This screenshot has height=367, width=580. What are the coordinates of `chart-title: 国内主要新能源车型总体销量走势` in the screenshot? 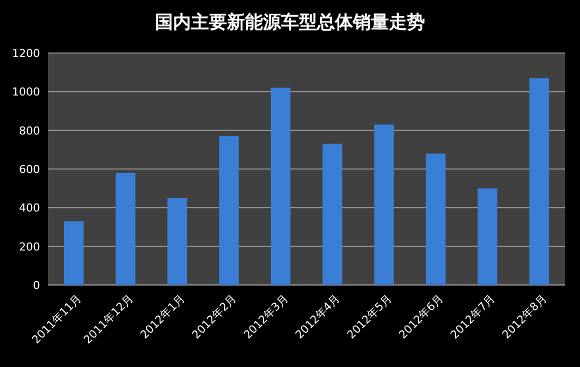 It's located at (290, 22).